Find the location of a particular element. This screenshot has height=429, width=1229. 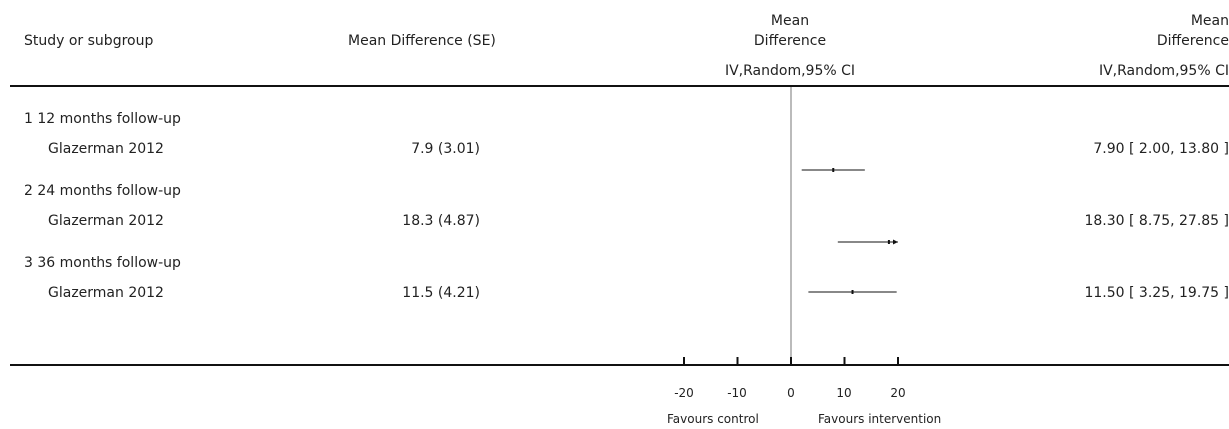

md-se-2: 18.3 (4.87) is located at coordinates (441, 221).